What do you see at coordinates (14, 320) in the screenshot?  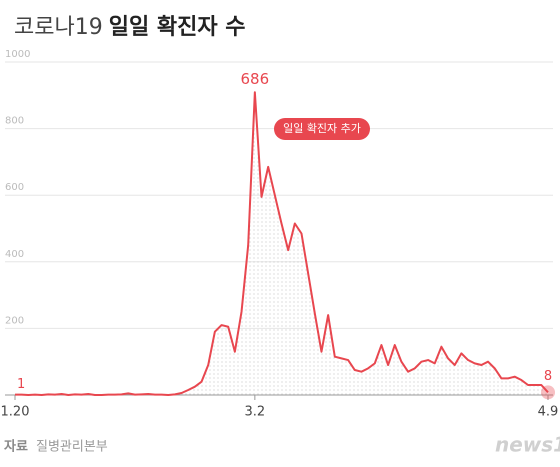 I see `y-tick-label: 200` at bounding box center [14, 320].